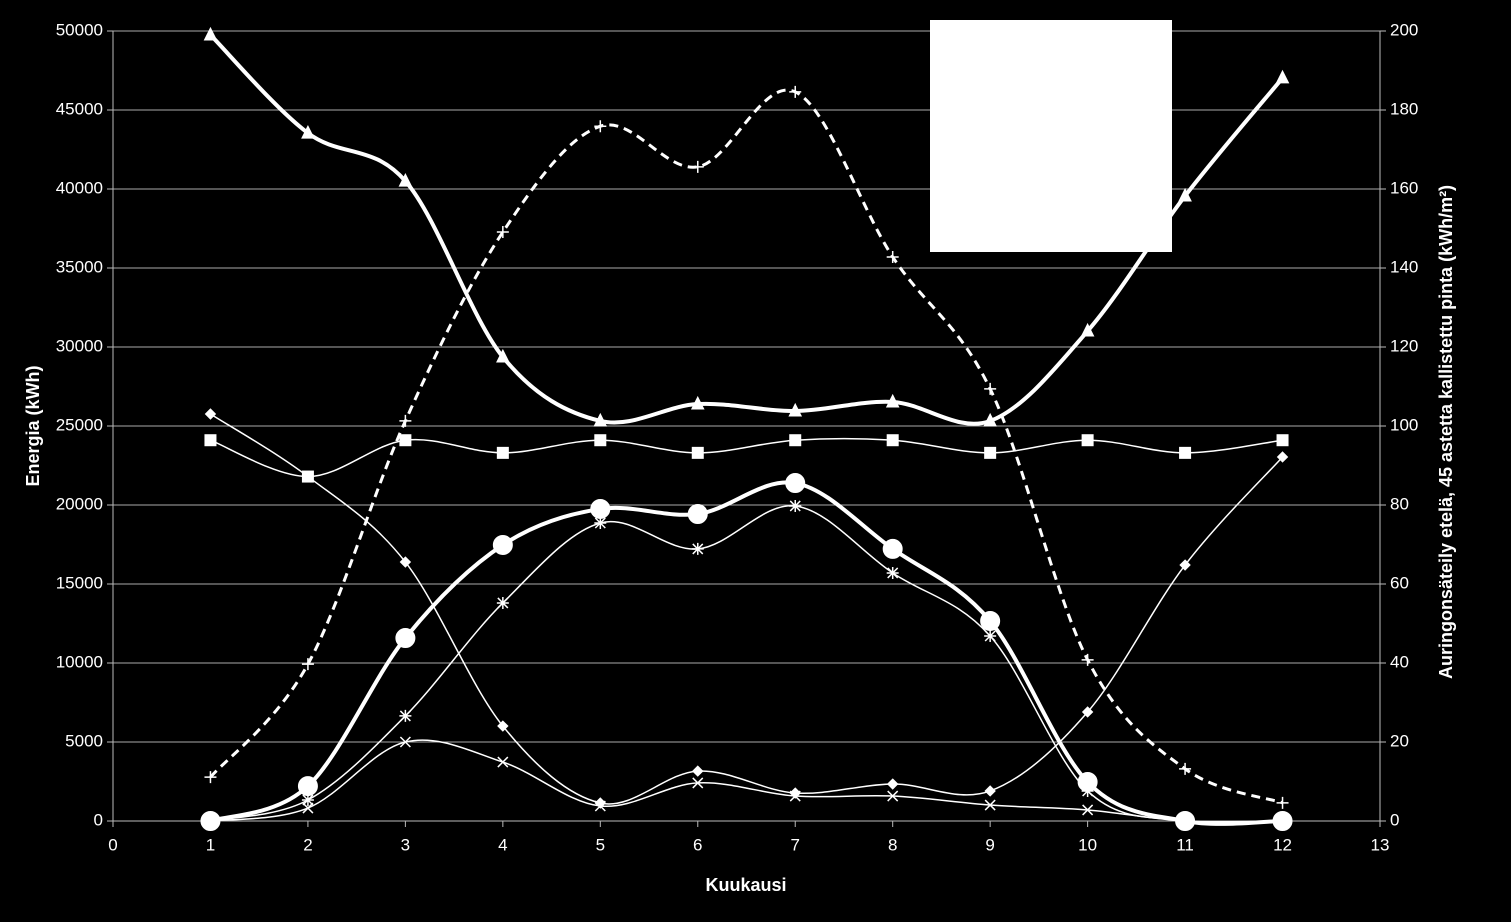 The height and width of the screenshot is (922, 1511). Describe the element at coordinates (405, 844) in the screenshot. I see `x-tick-label: 3` at that location.